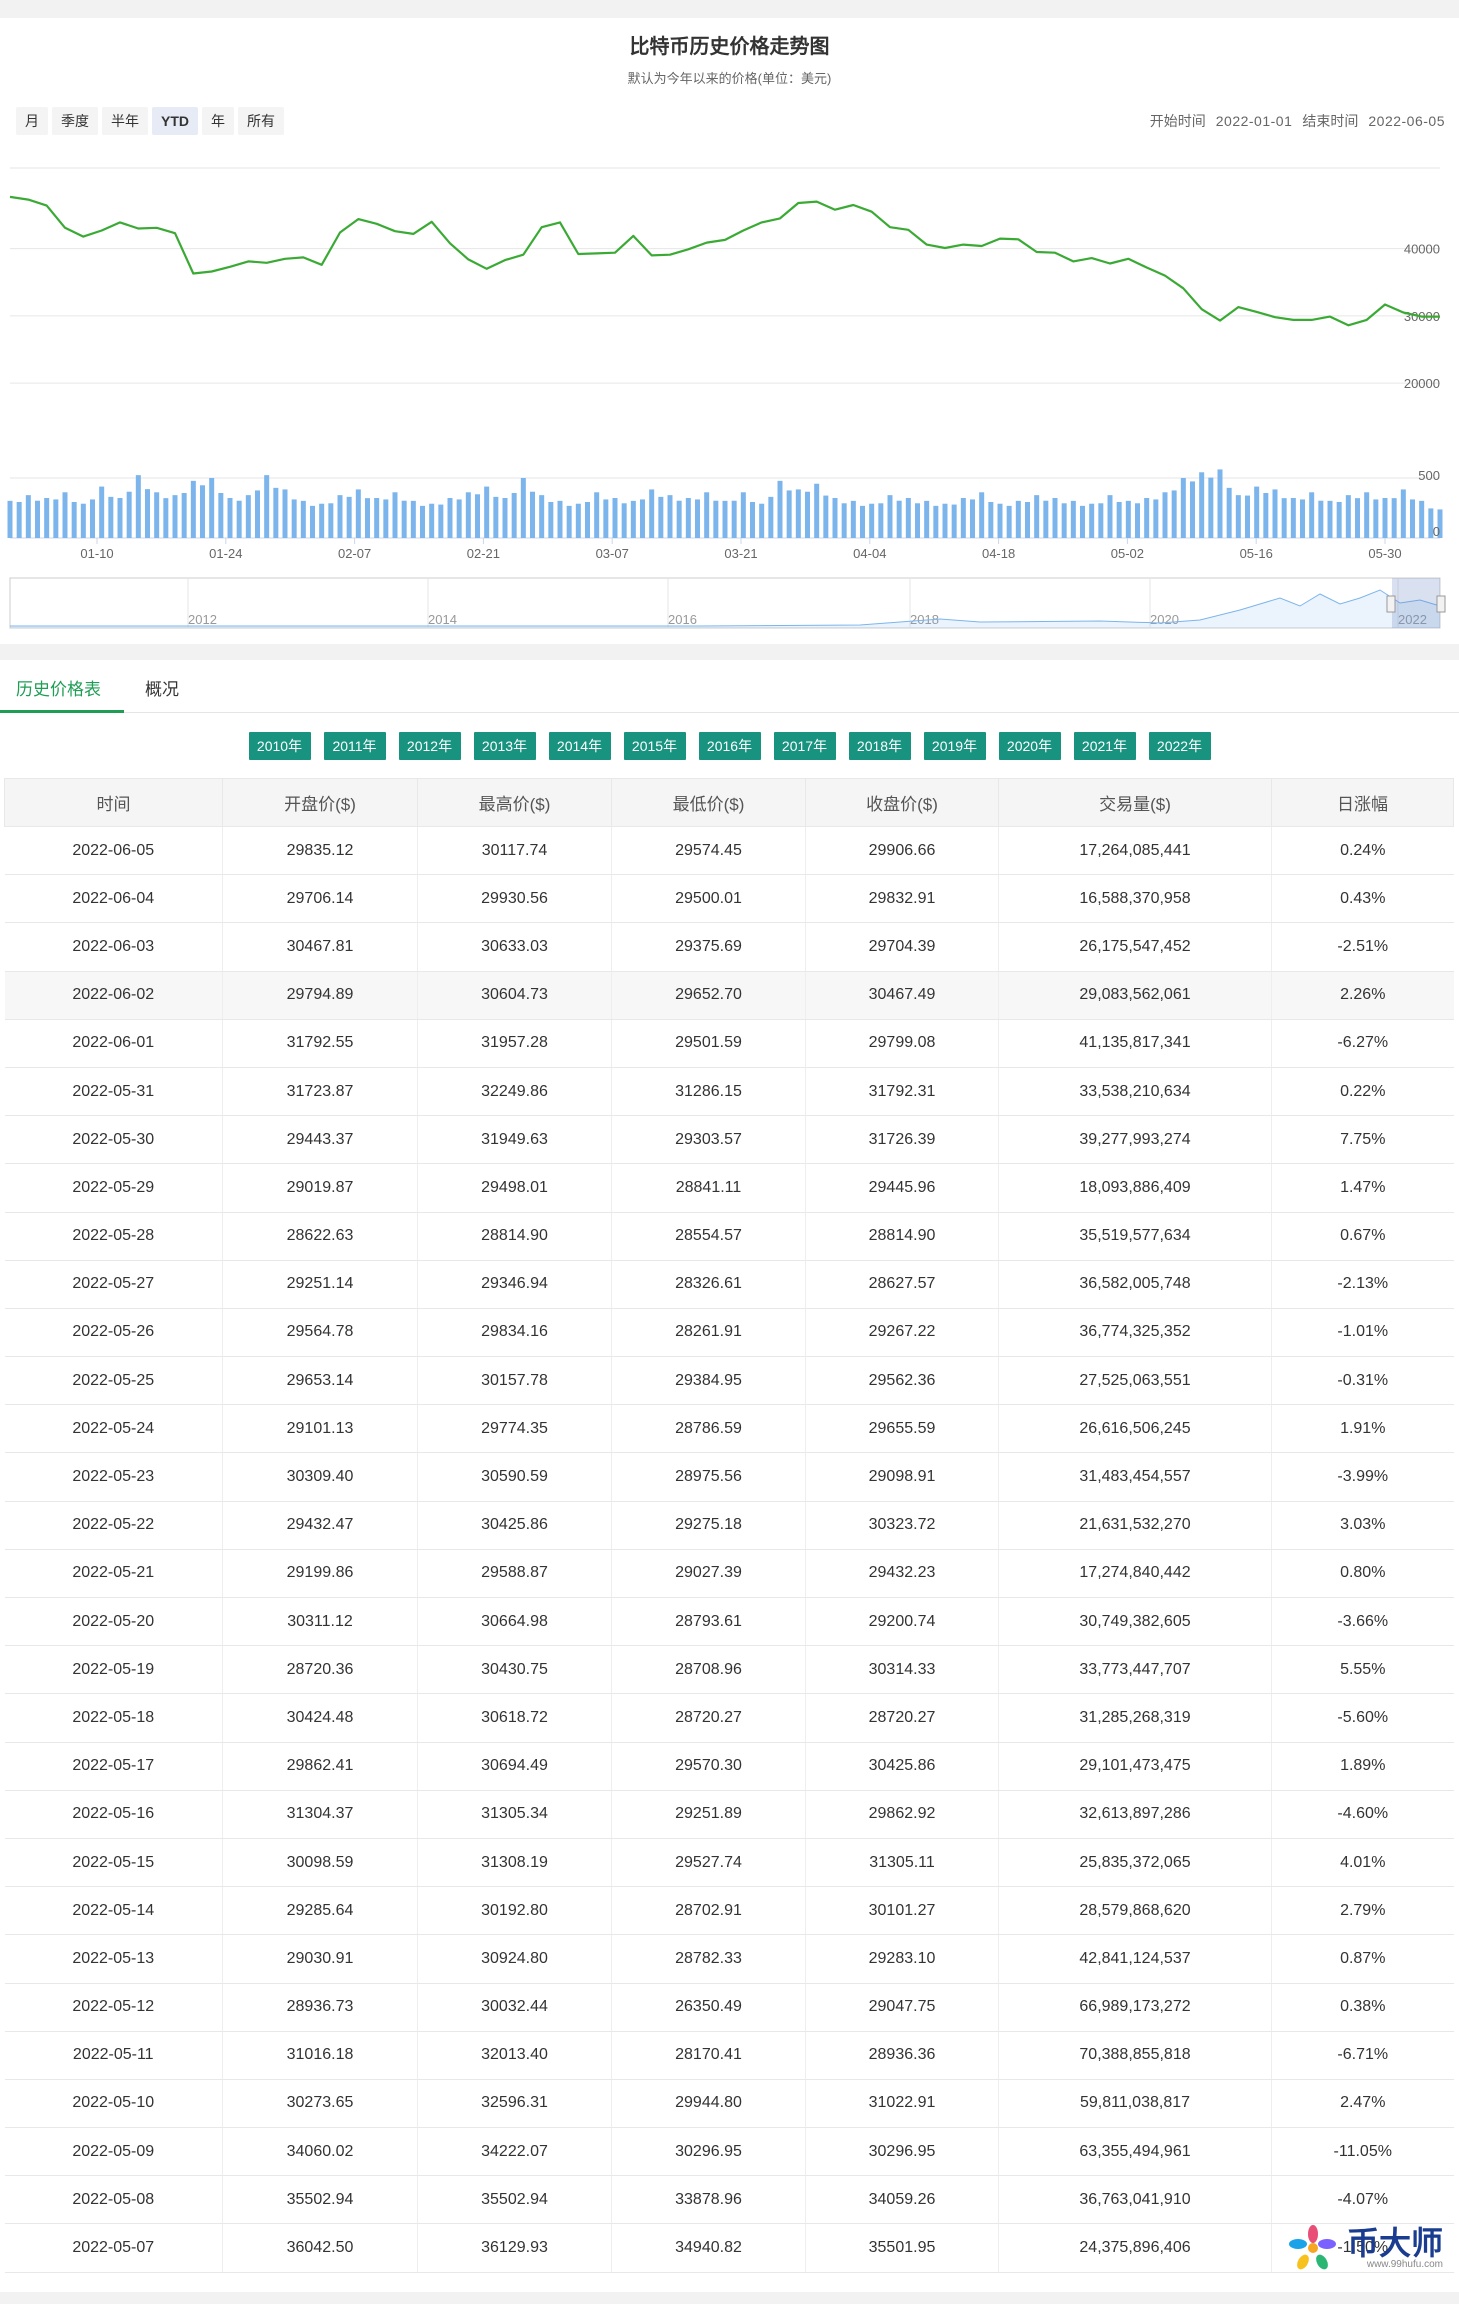 The image size is (1459, 2304). What do you see at coordinates (261, 121) in the screenshot?
I see `range-button-all: 所有` at bounding box center [261, 121].